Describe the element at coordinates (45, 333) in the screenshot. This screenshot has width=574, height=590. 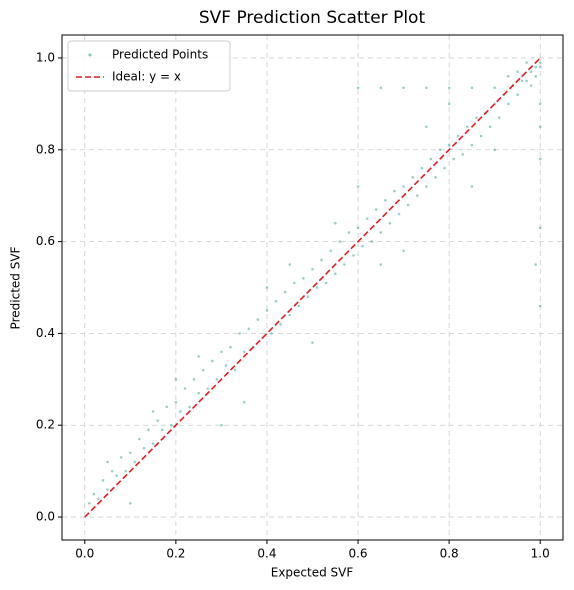
I see `y-tick-label: 0.4` at that location.